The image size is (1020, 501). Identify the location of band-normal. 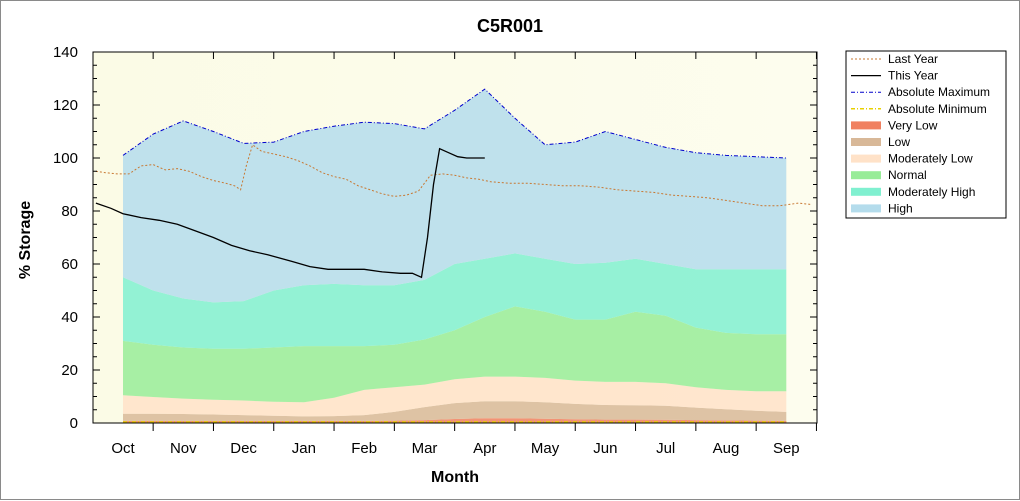
(455, 354).